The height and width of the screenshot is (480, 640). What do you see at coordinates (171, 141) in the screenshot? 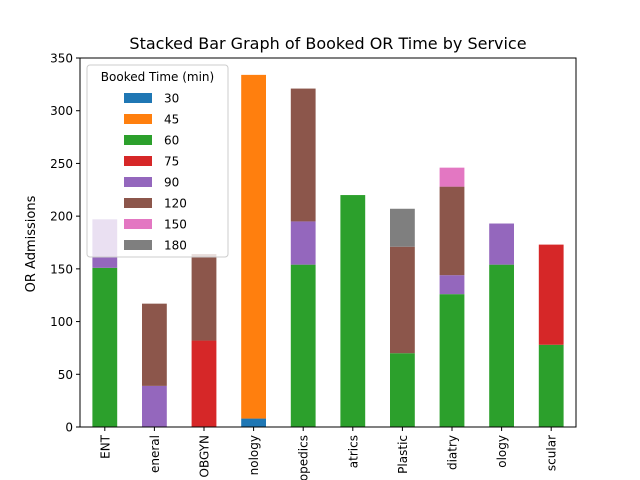
I see `legend-label-60: 60` at bounding box center [171, 141].